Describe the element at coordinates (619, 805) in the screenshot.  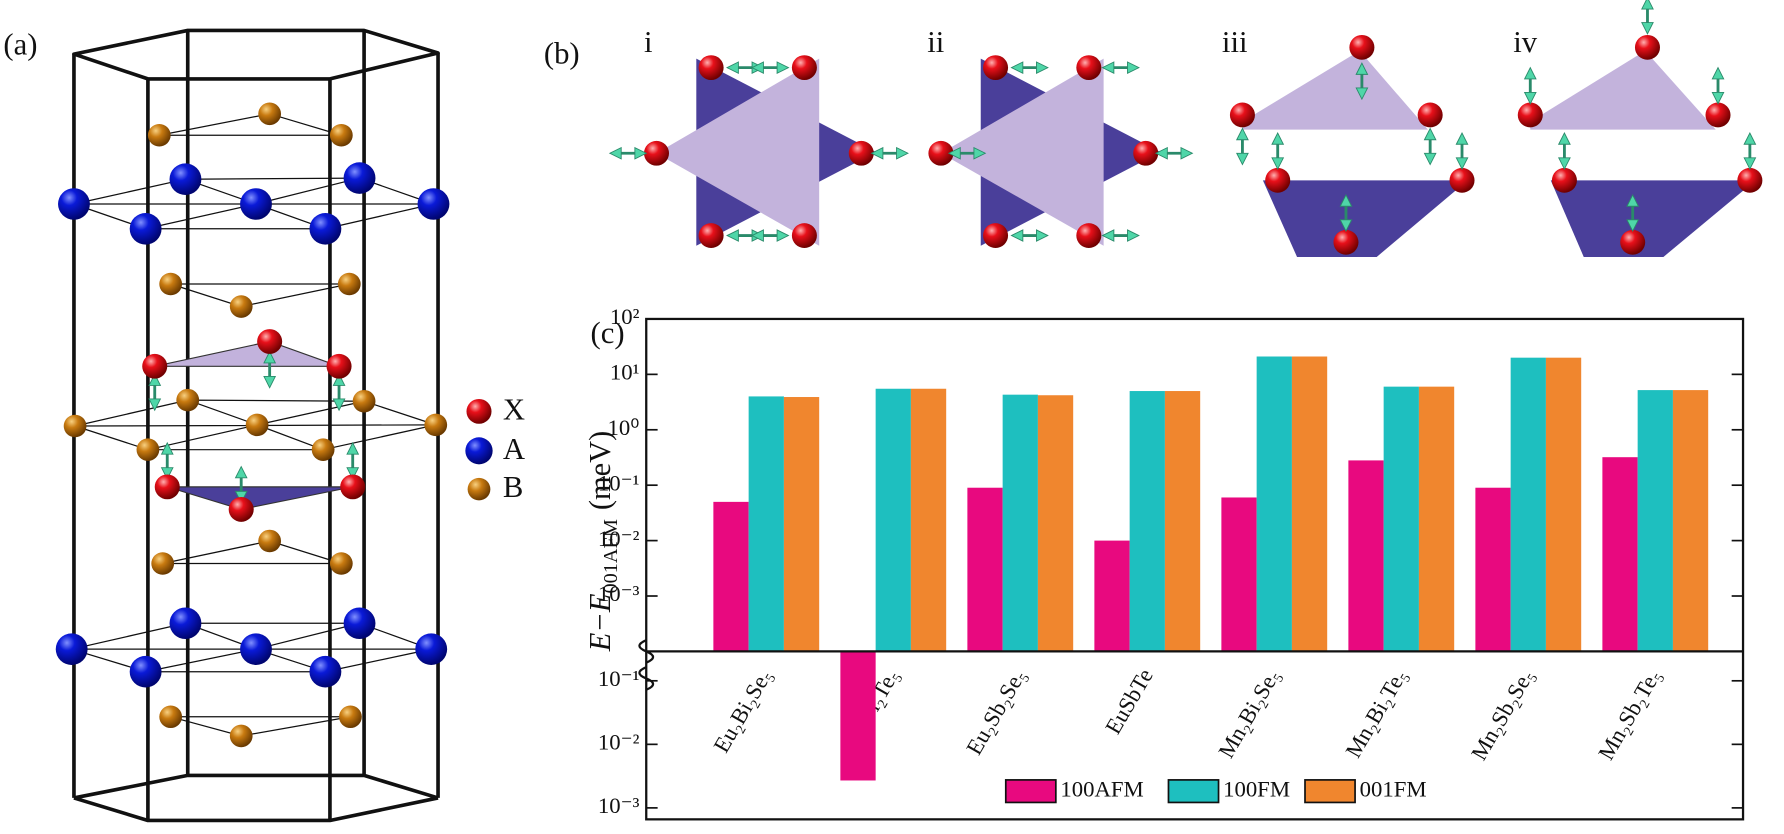
I see `y-tick-label: 10⁻³` at that location.